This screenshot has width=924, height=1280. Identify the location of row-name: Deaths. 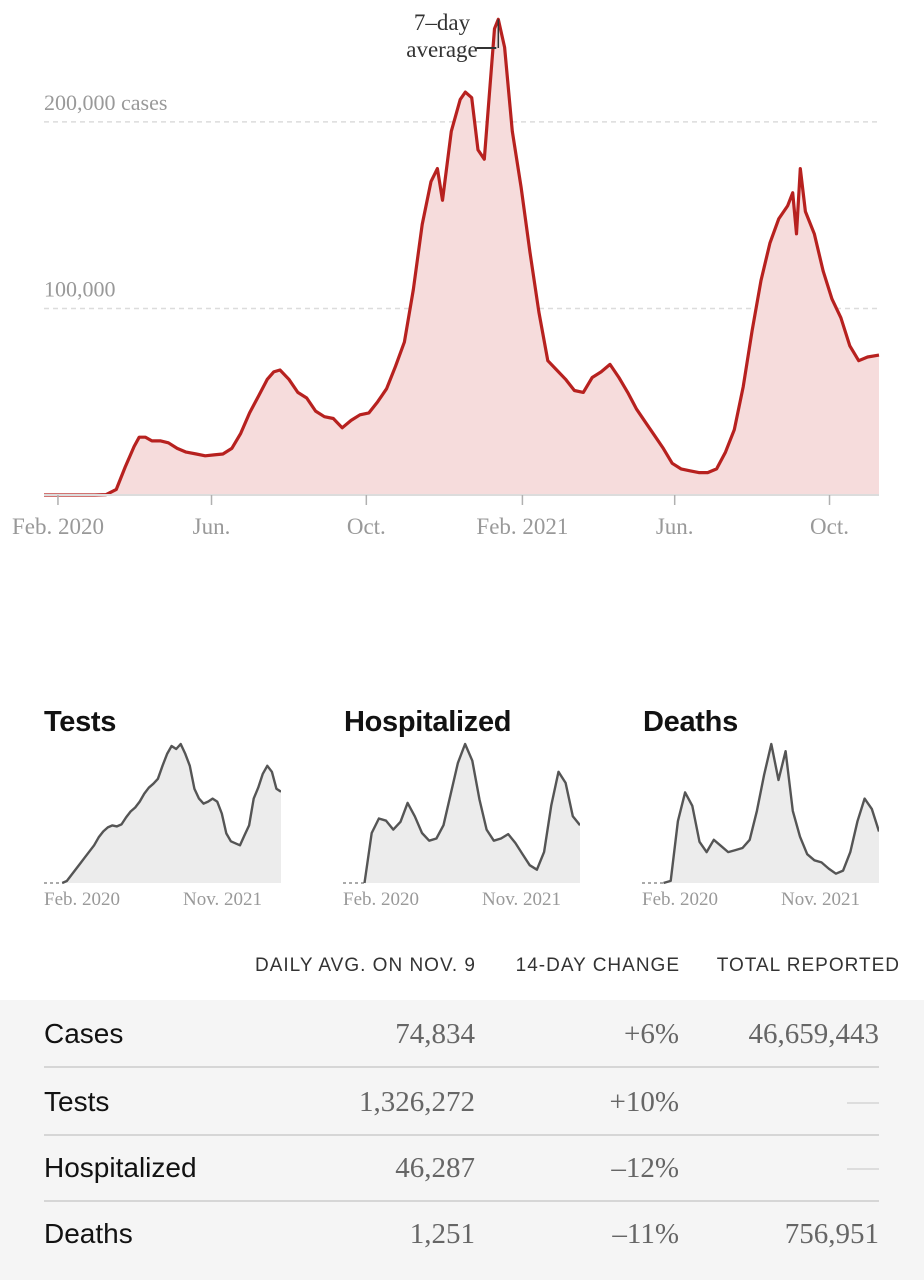
(88, 1233).